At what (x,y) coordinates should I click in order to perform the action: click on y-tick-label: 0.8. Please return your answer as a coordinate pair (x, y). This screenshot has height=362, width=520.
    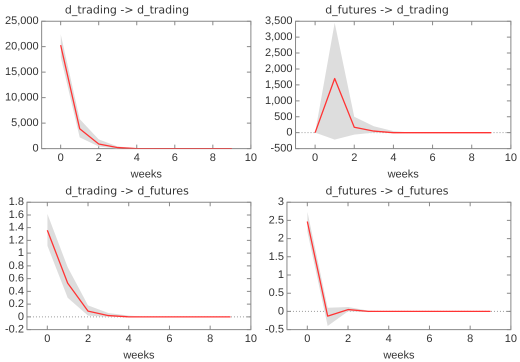
    Looking at the image, I should click on (16, 266).